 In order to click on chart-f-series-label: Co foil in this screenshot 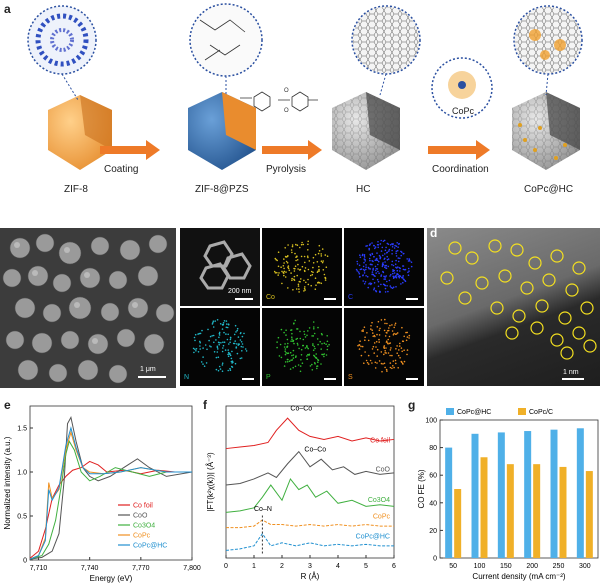, I will do `click(380, 441)`.